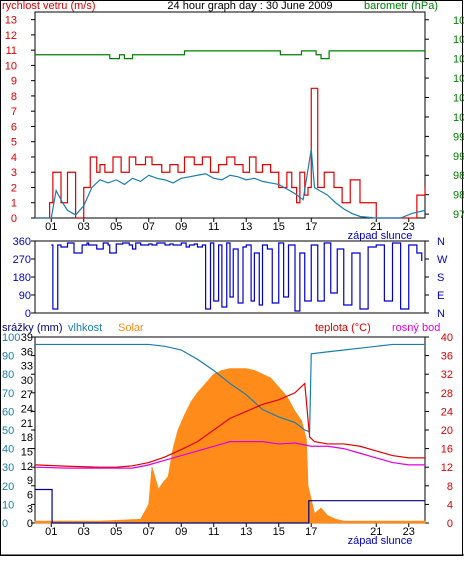 The image size is (464, 571). I want to click on humidity-tick-label: 30, so click(8, 468).